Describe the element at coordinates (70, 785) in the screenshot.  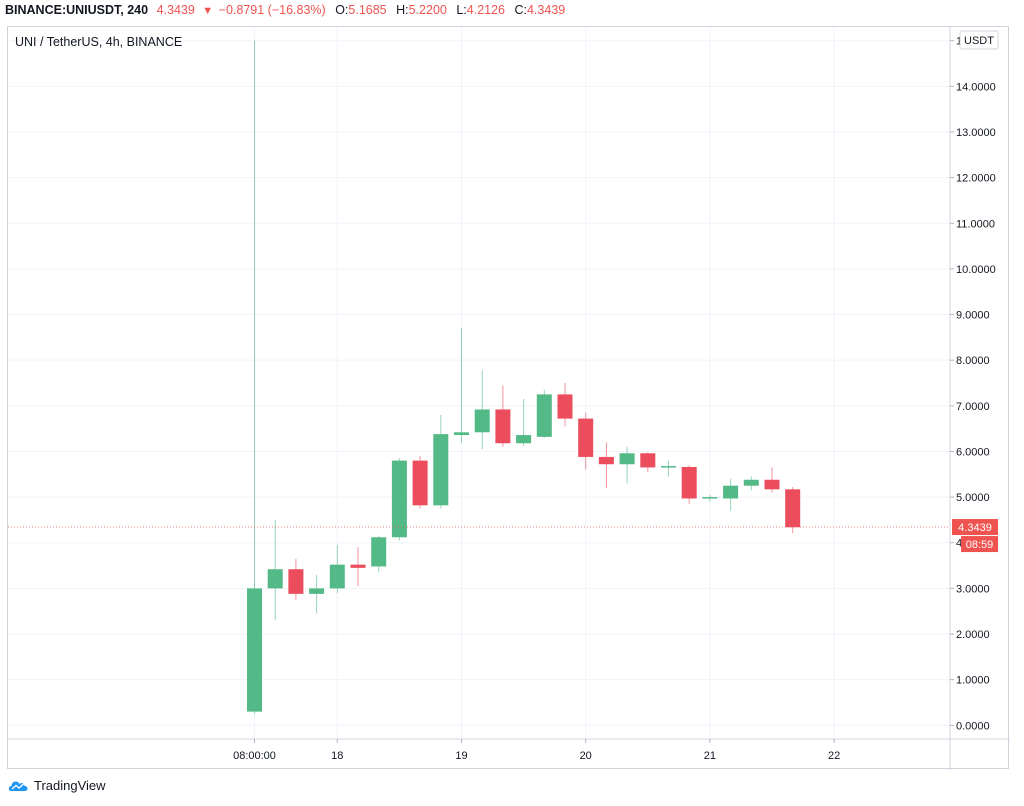
I see `tradingview-brand: TradingView` at that location.